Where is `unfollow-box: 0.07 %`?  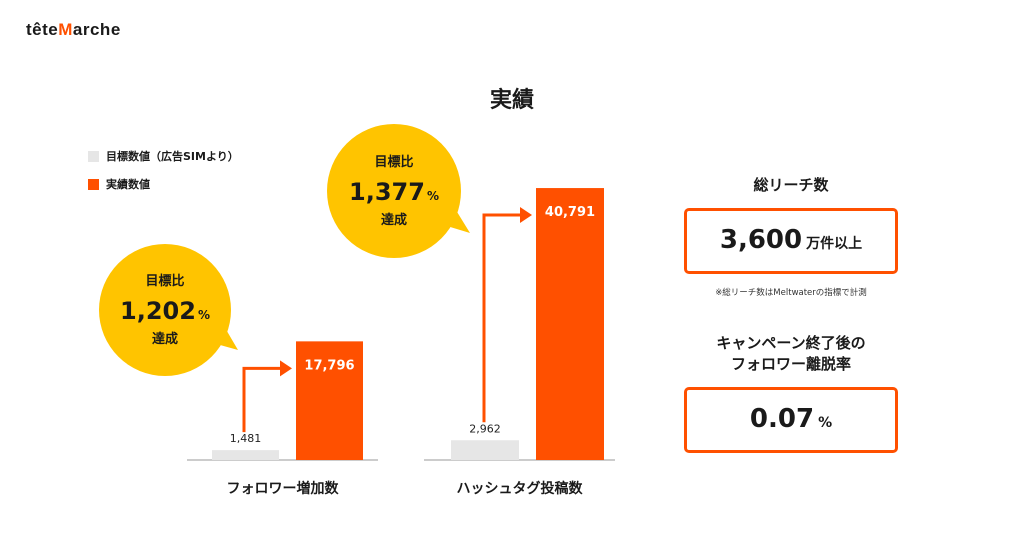 unfollow-box: 0.07 % is located at coordinates (791, 420).